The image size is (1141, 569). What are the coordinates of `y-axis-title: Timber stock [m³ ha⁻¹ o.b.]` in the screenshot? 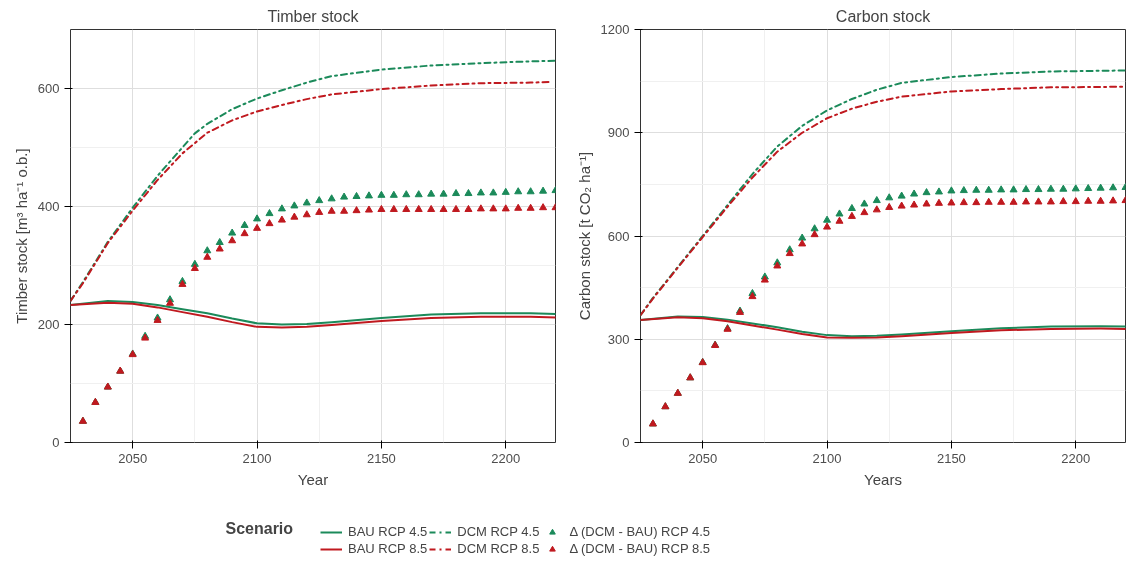 It's located at (21, 236).